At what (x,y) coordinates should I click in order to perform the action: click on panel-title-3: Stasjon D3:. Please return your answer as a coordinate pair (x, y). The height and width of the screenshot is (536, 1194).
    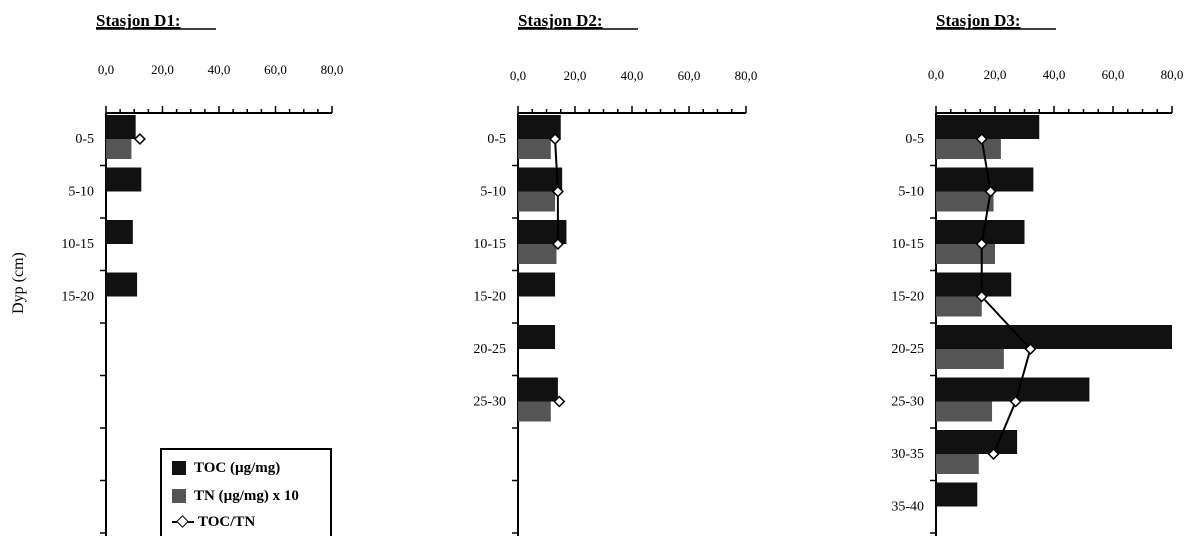
    Looking at the image, I should click on (978, 20).